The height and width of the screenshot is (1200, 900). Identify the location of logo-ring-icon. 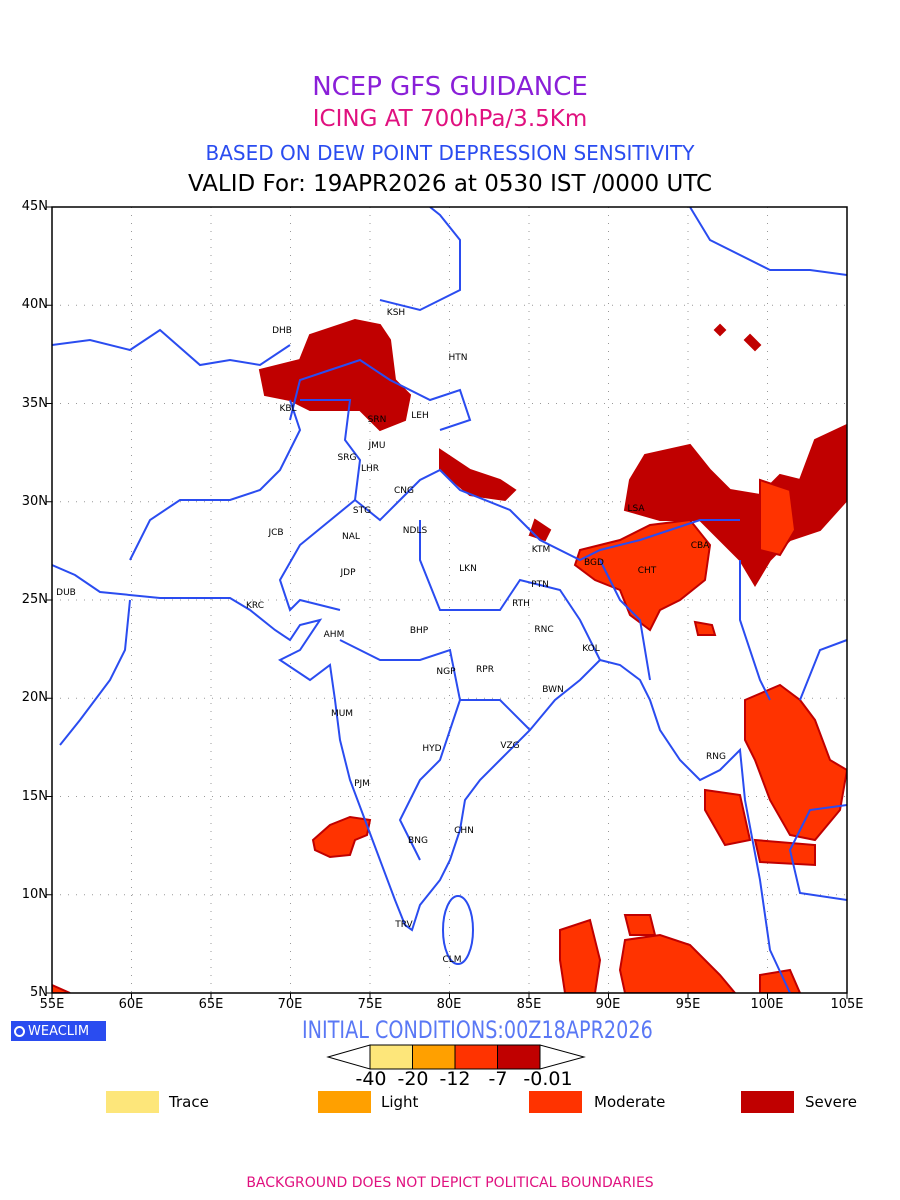
(19, 1031).